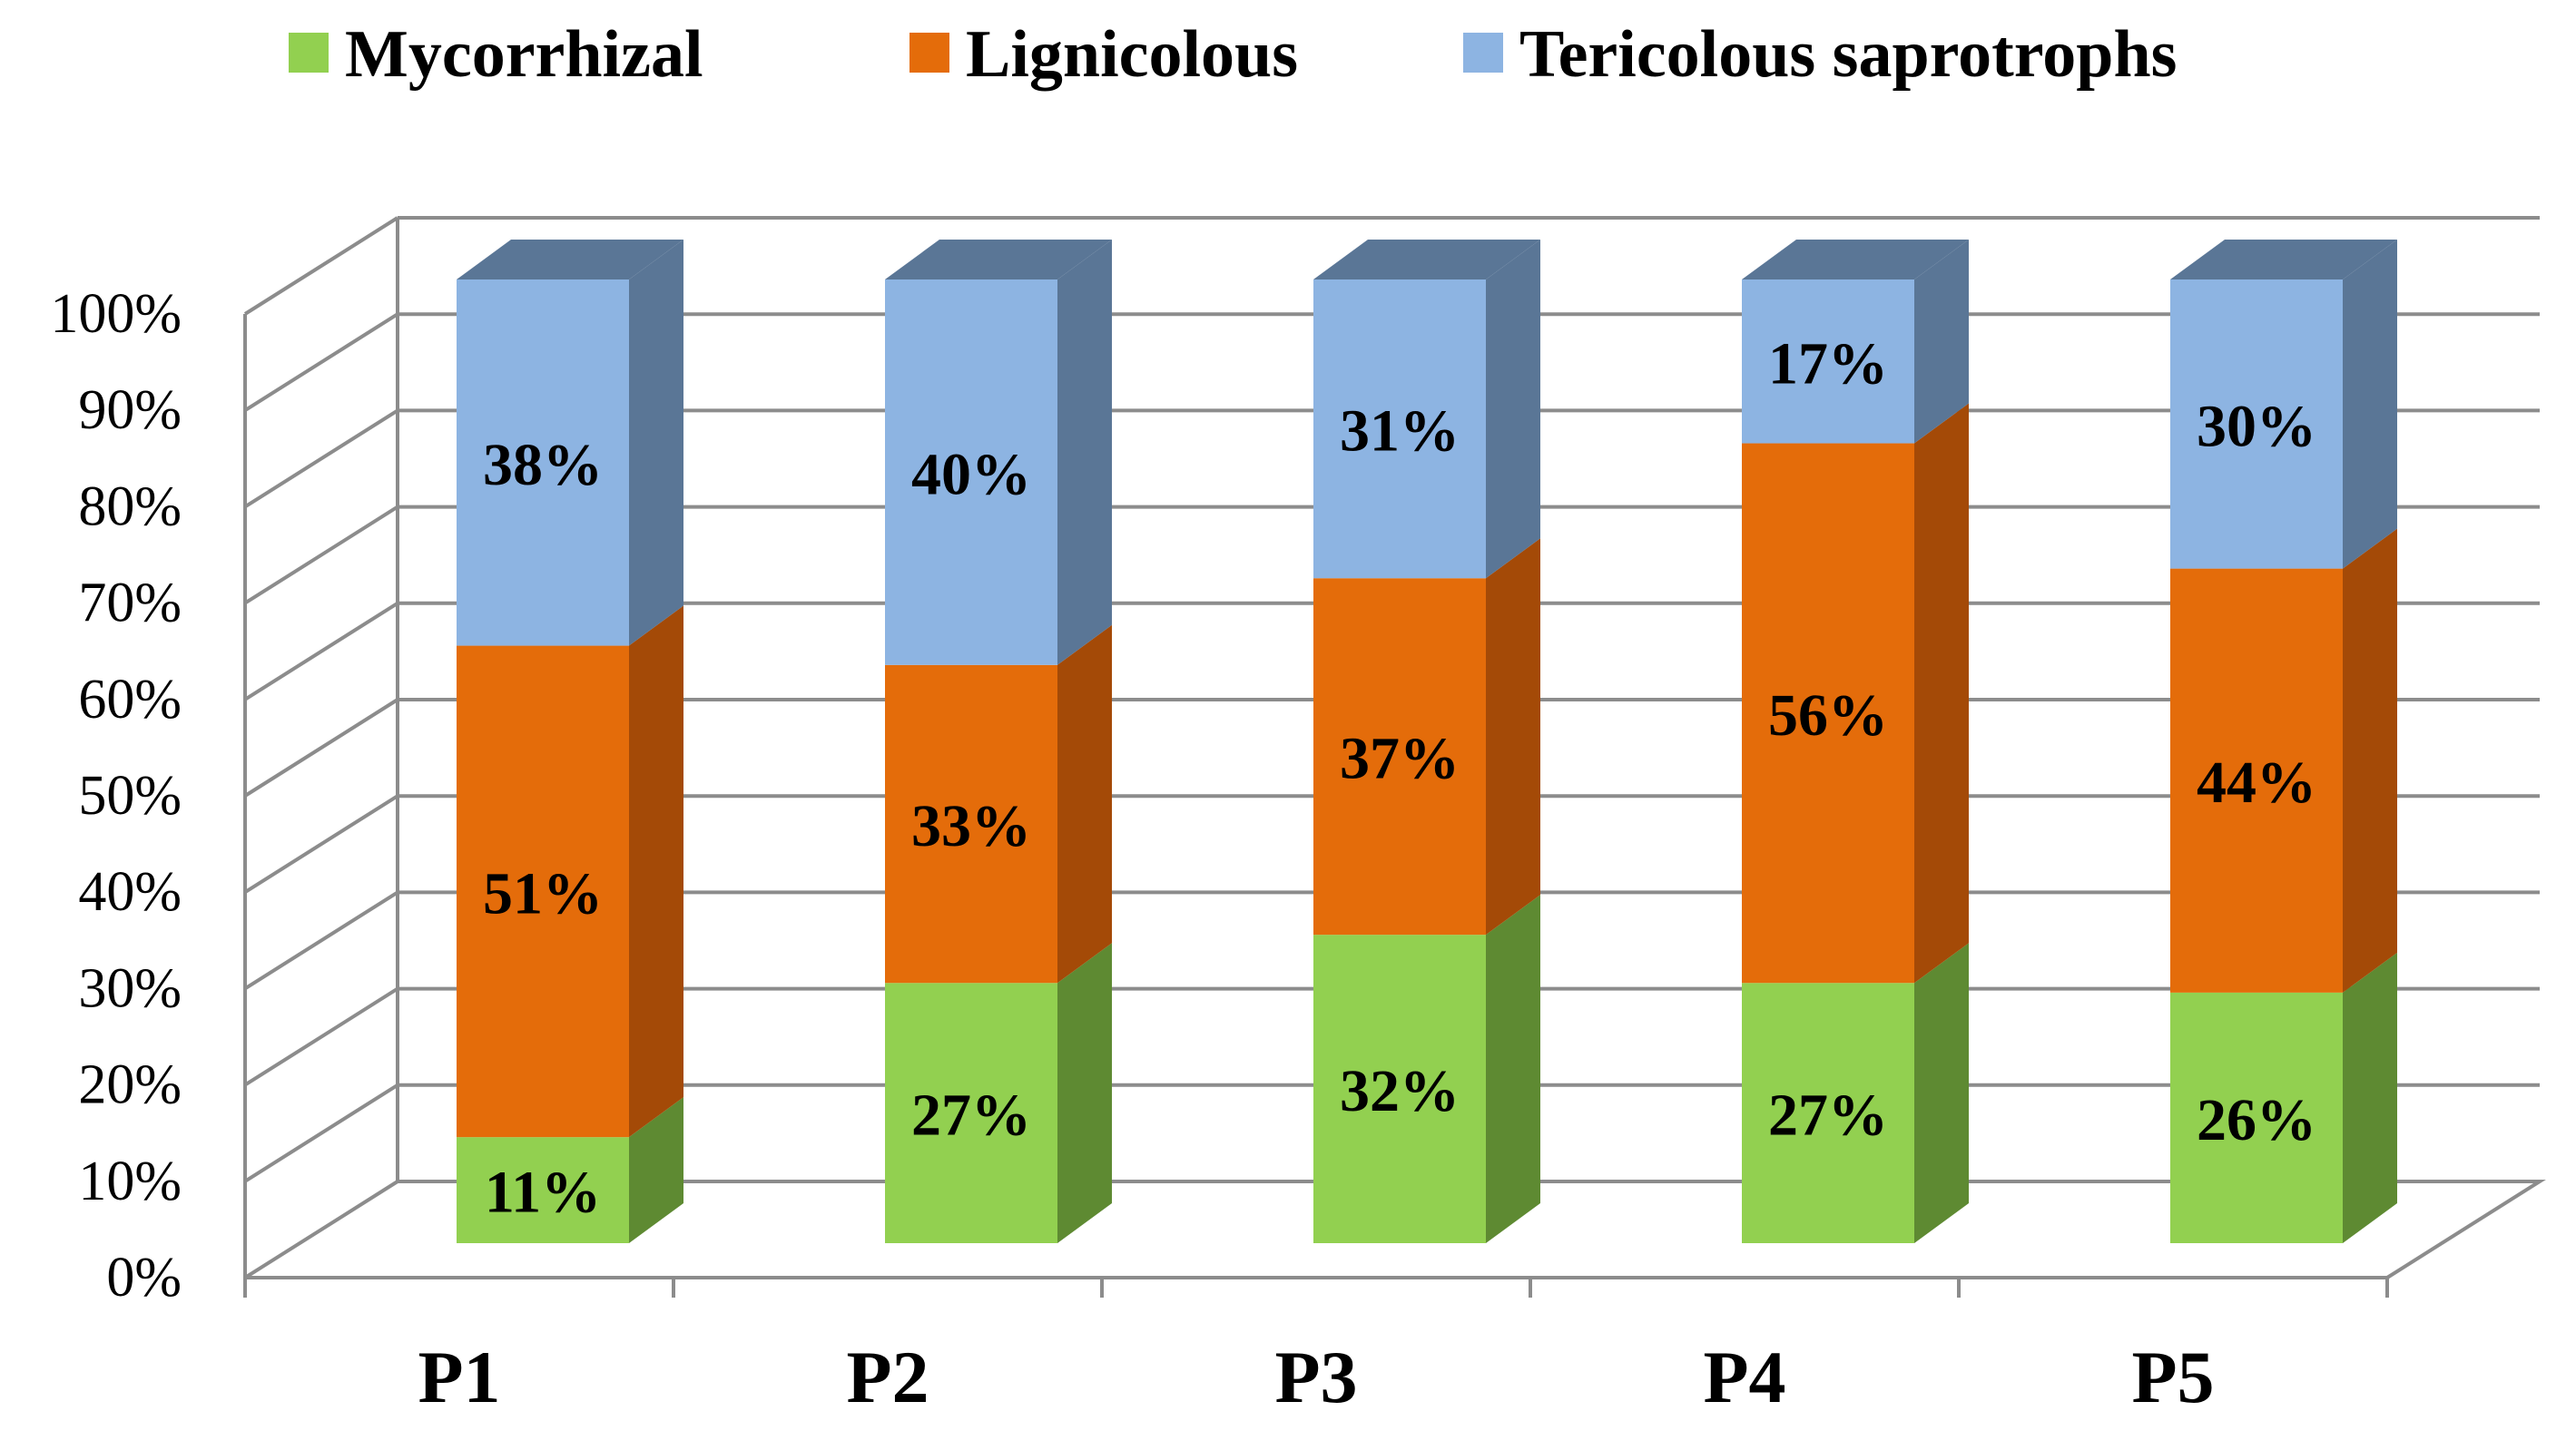 The image size is (2576, 1431). I want to click on y-tick-label: 50%, so click(130, 796).